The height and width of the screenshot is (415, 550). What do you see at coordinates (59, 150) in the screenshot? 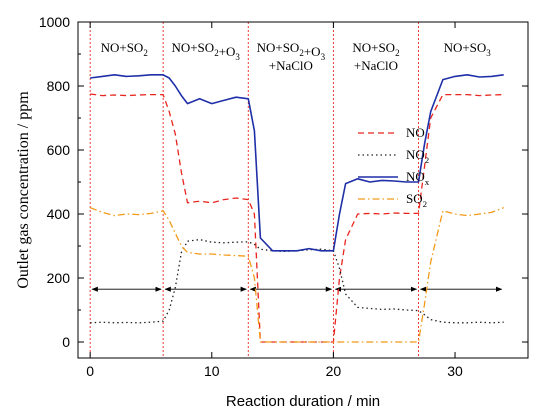
I see `y-tick-label: 600` at bounding box center [59, 150].